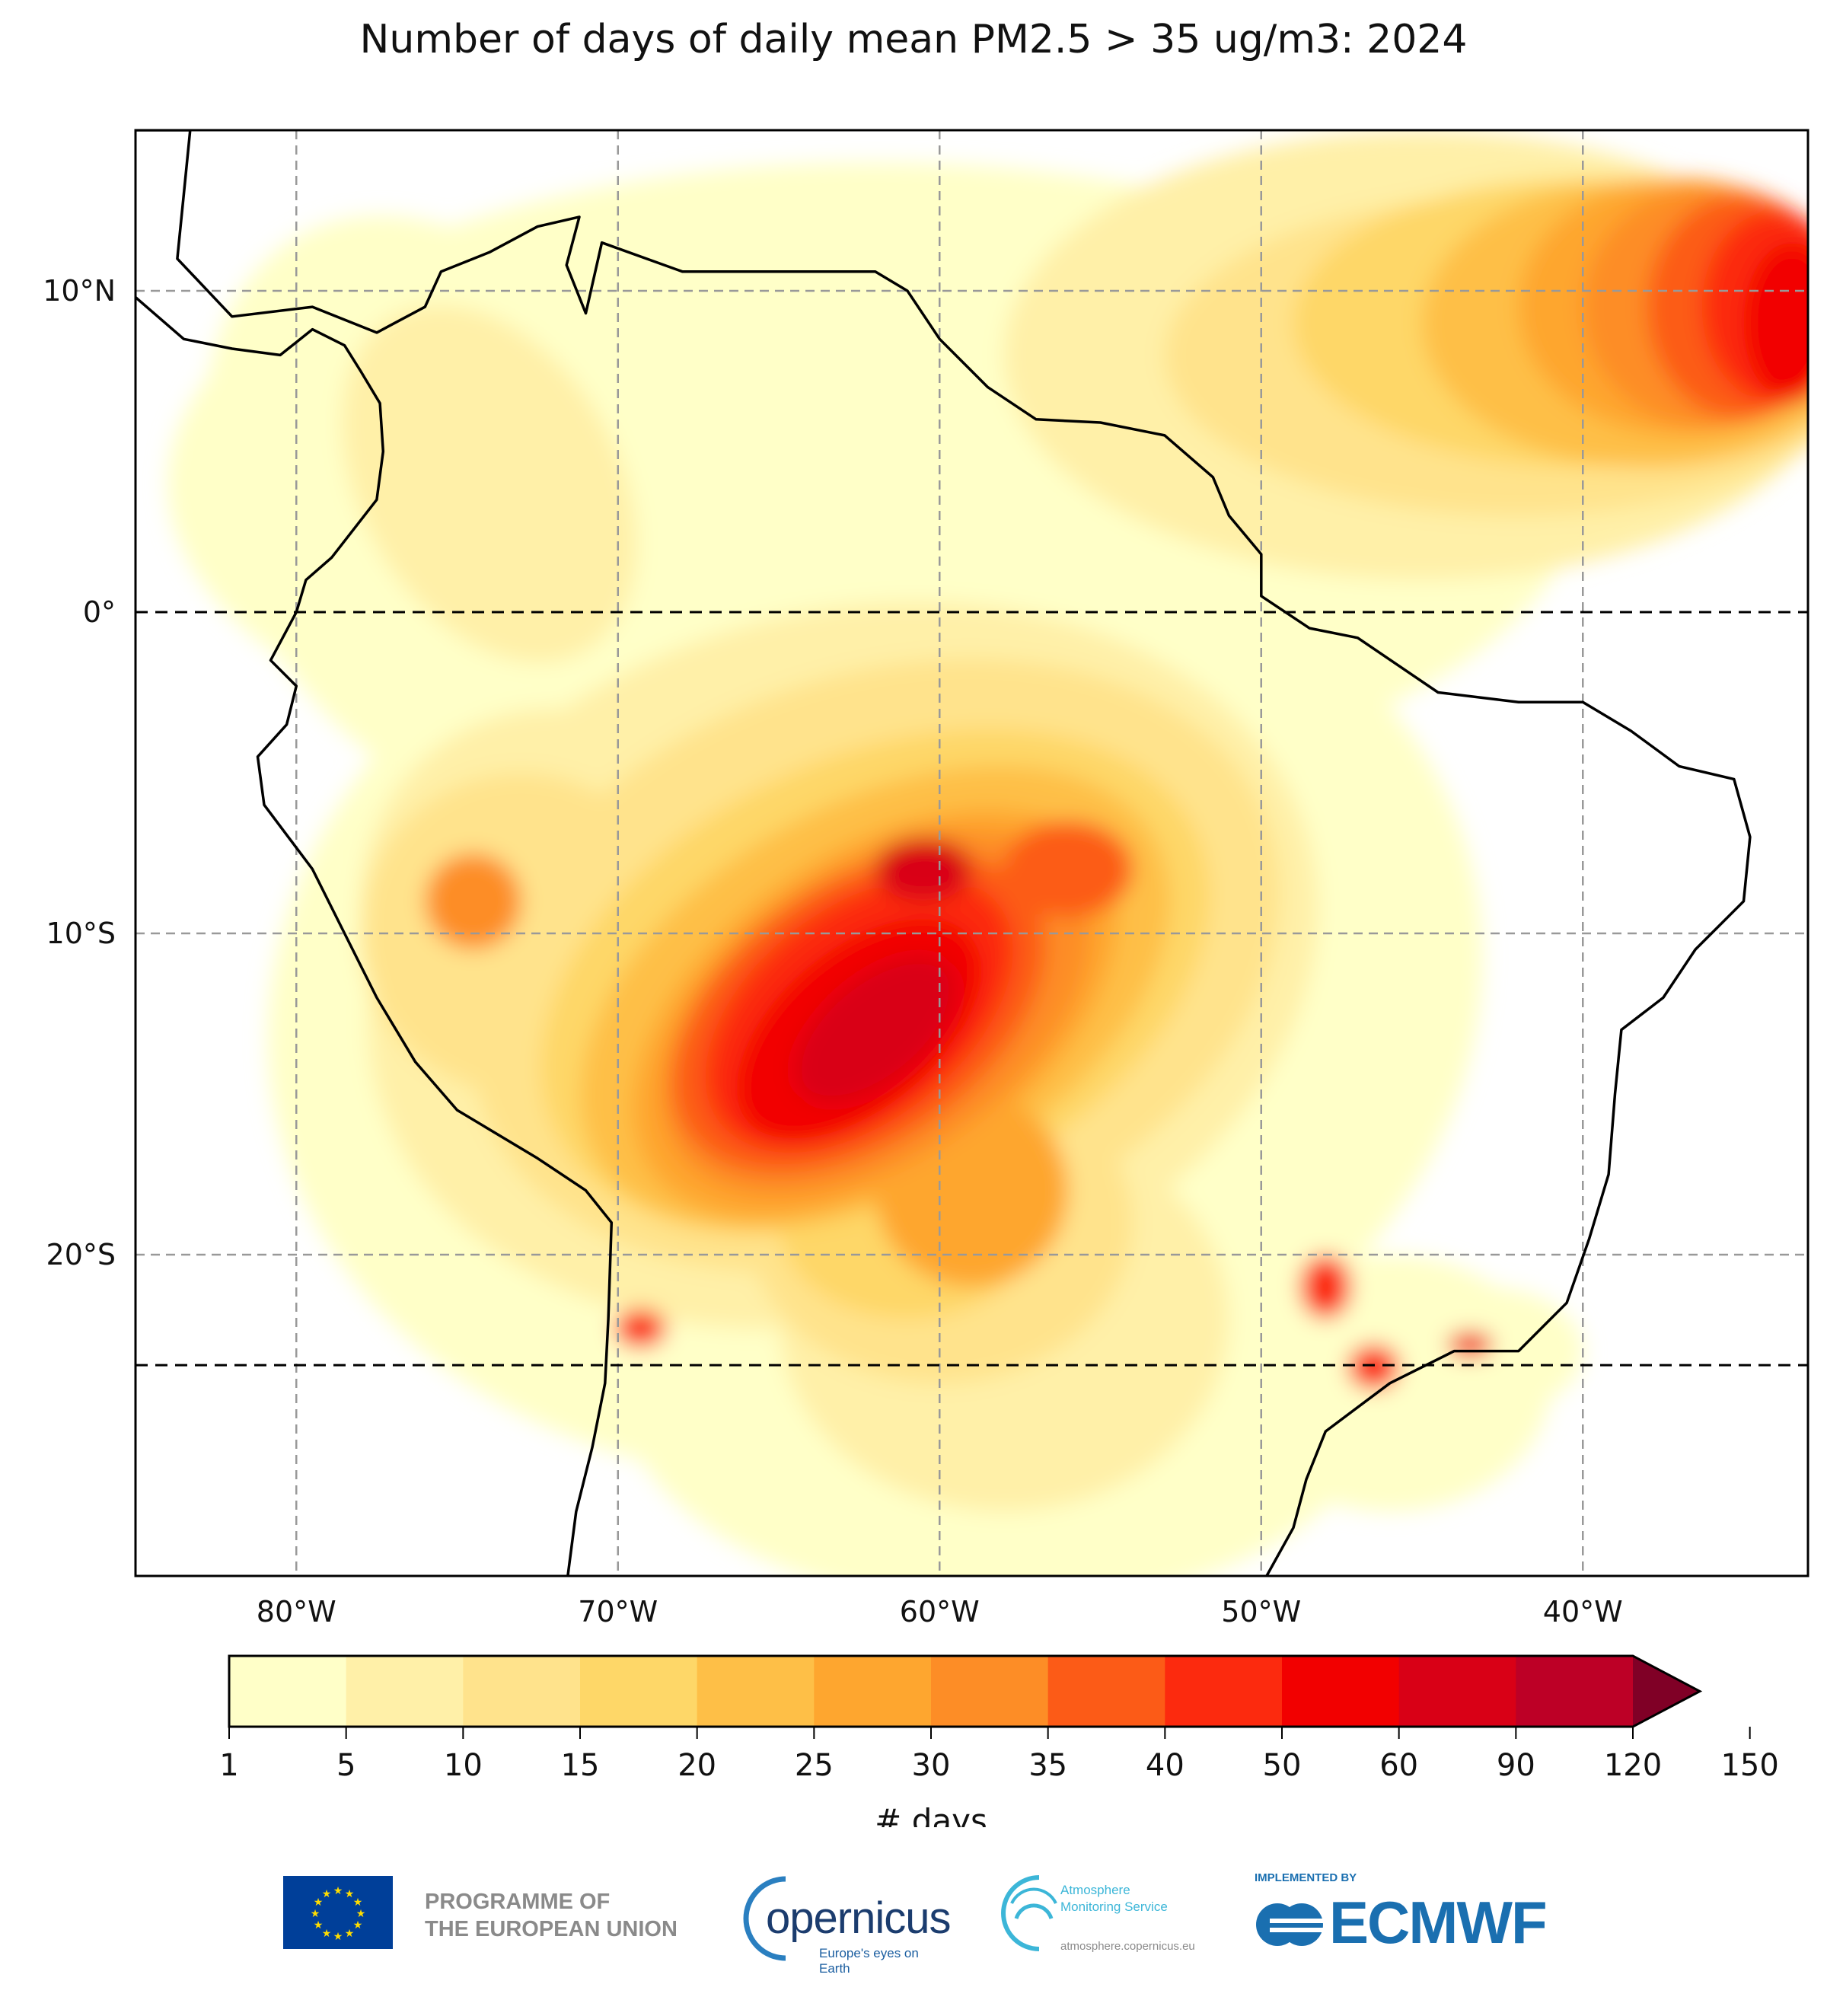 Image resolution: width=1827 pixels, height=2016 pixels. What do you see at coordinates (228, 1765) in the screenshot?
I see `colorbar-tick-label: 1` at bounding box center [228, 1765].